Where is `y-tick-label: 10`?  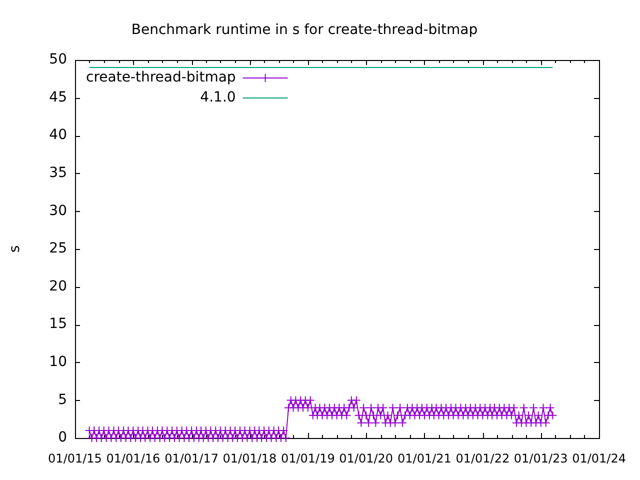 y-tick-label: 10 is located at coordinates (58, 362).